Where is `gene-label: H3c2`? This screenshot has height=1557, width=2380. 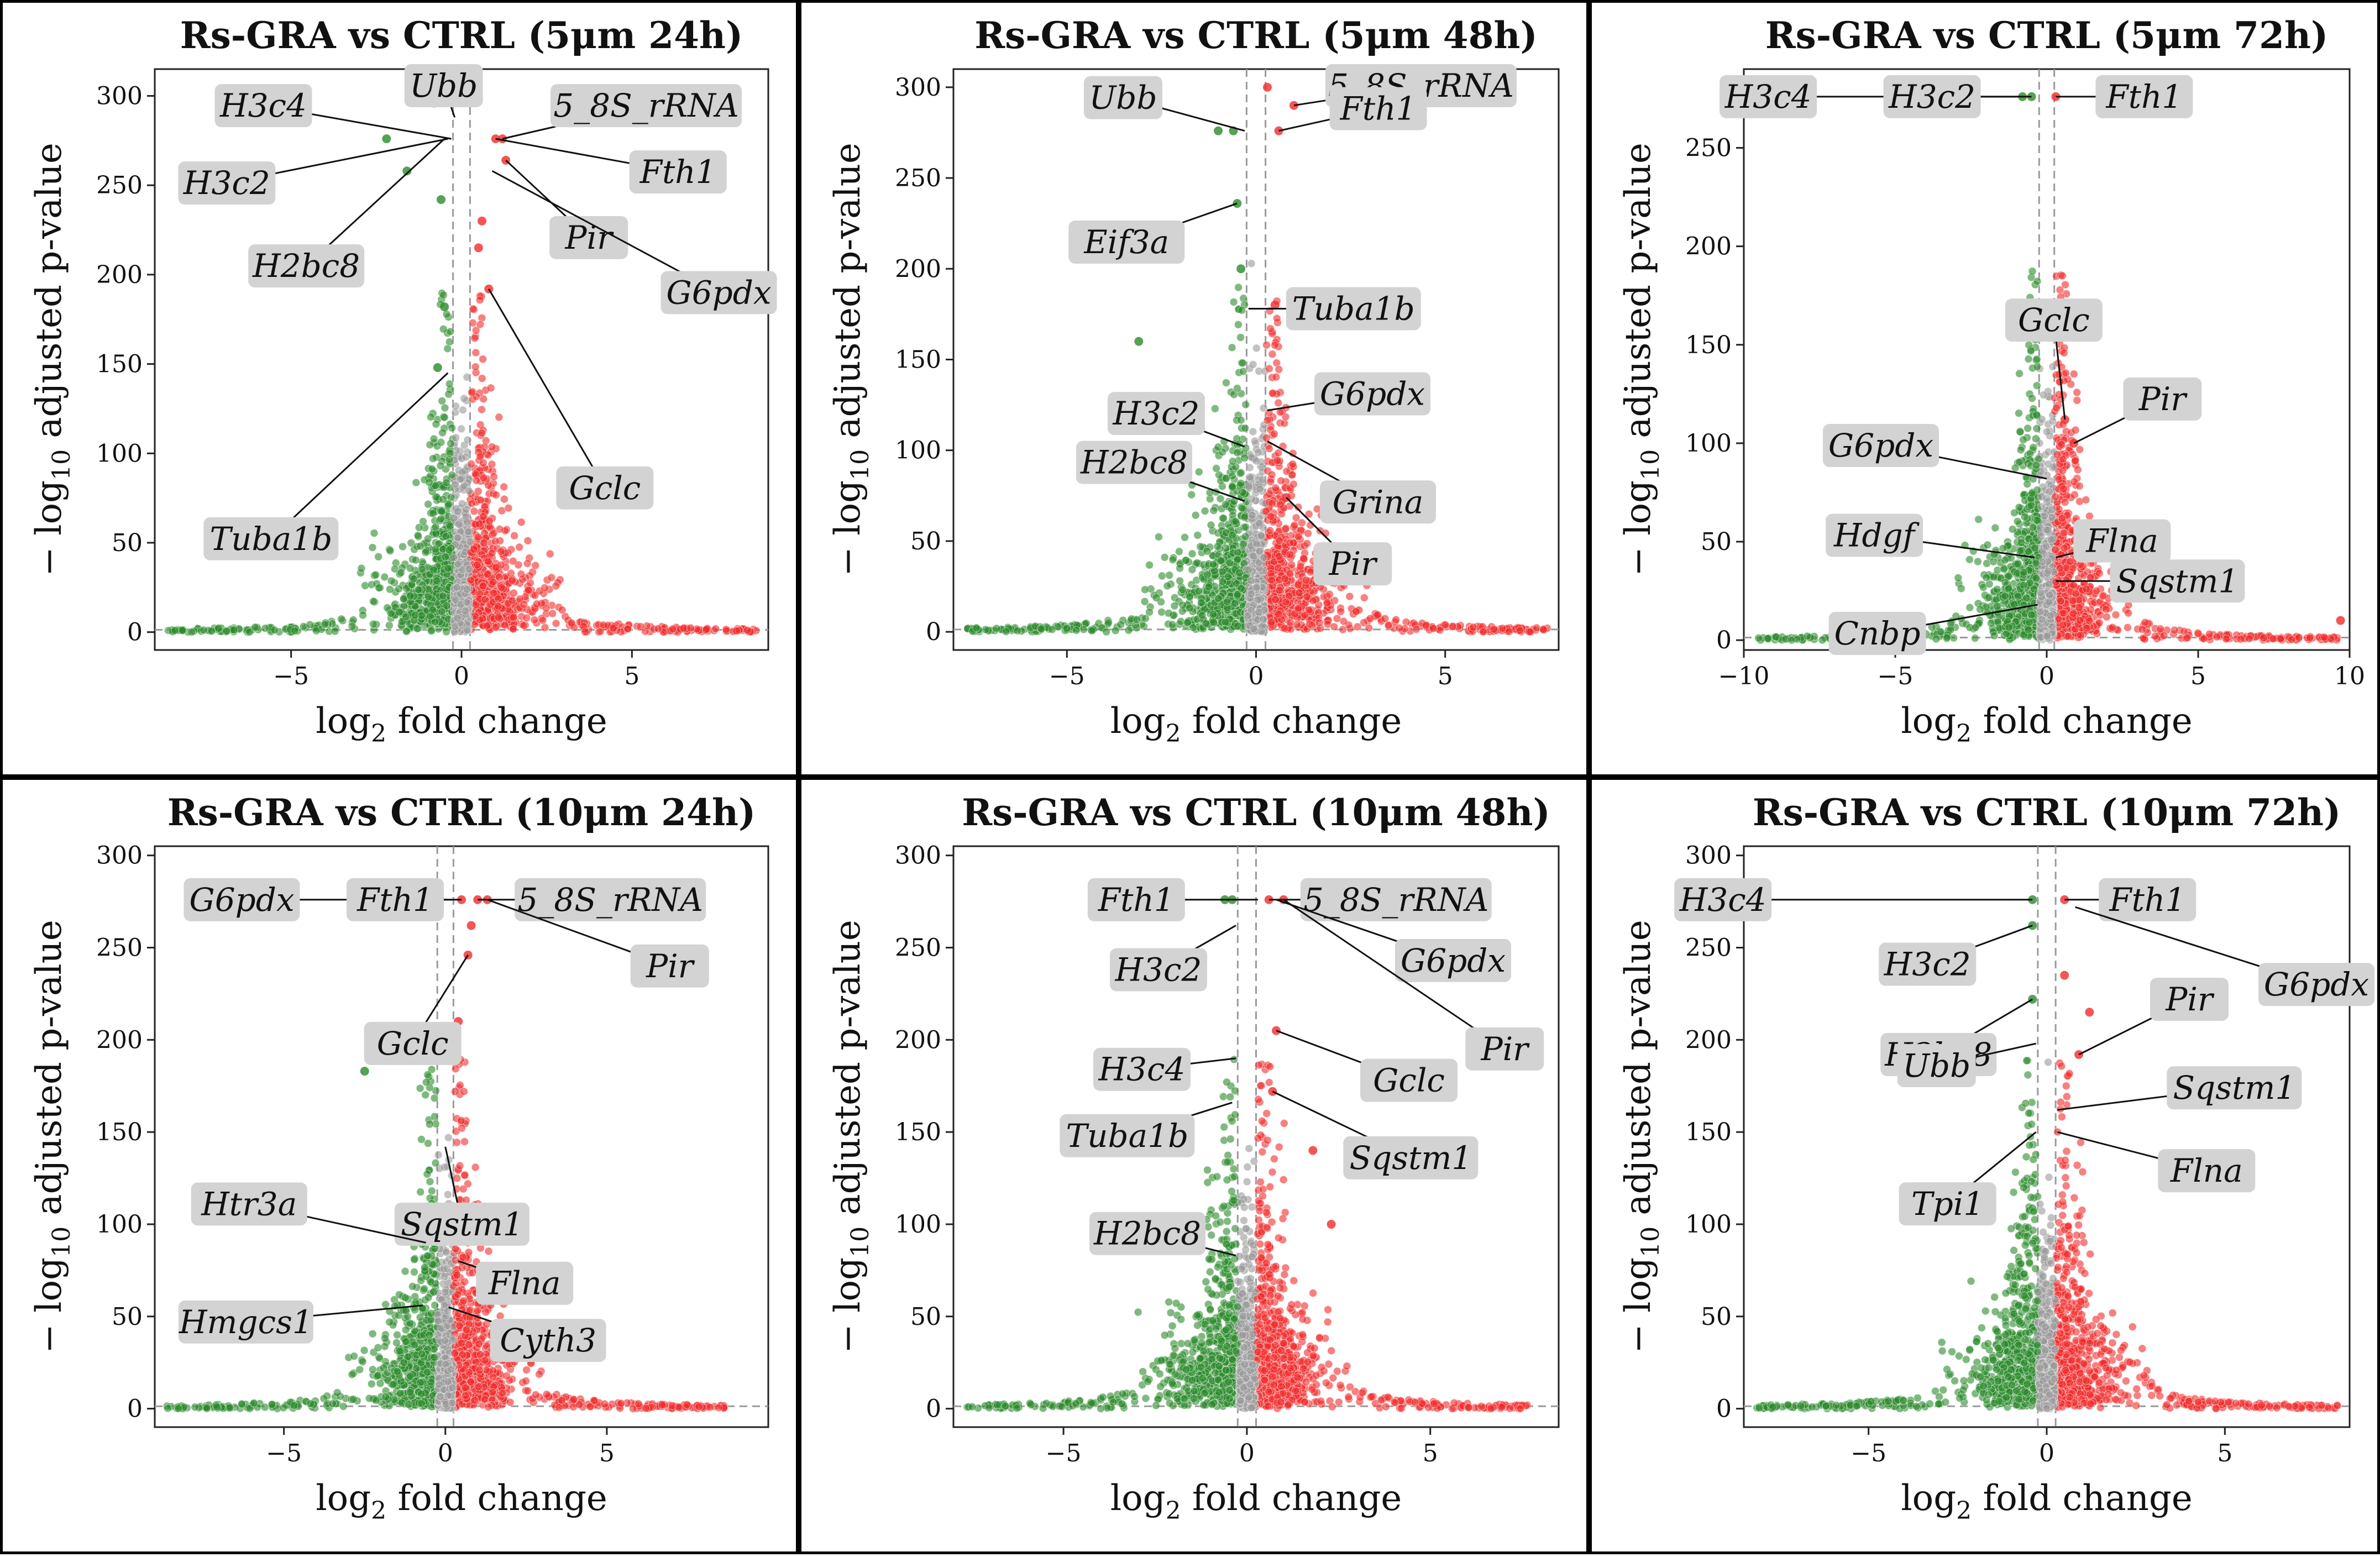 gene-label: H3c2 is located at coordinates (1156, 413).